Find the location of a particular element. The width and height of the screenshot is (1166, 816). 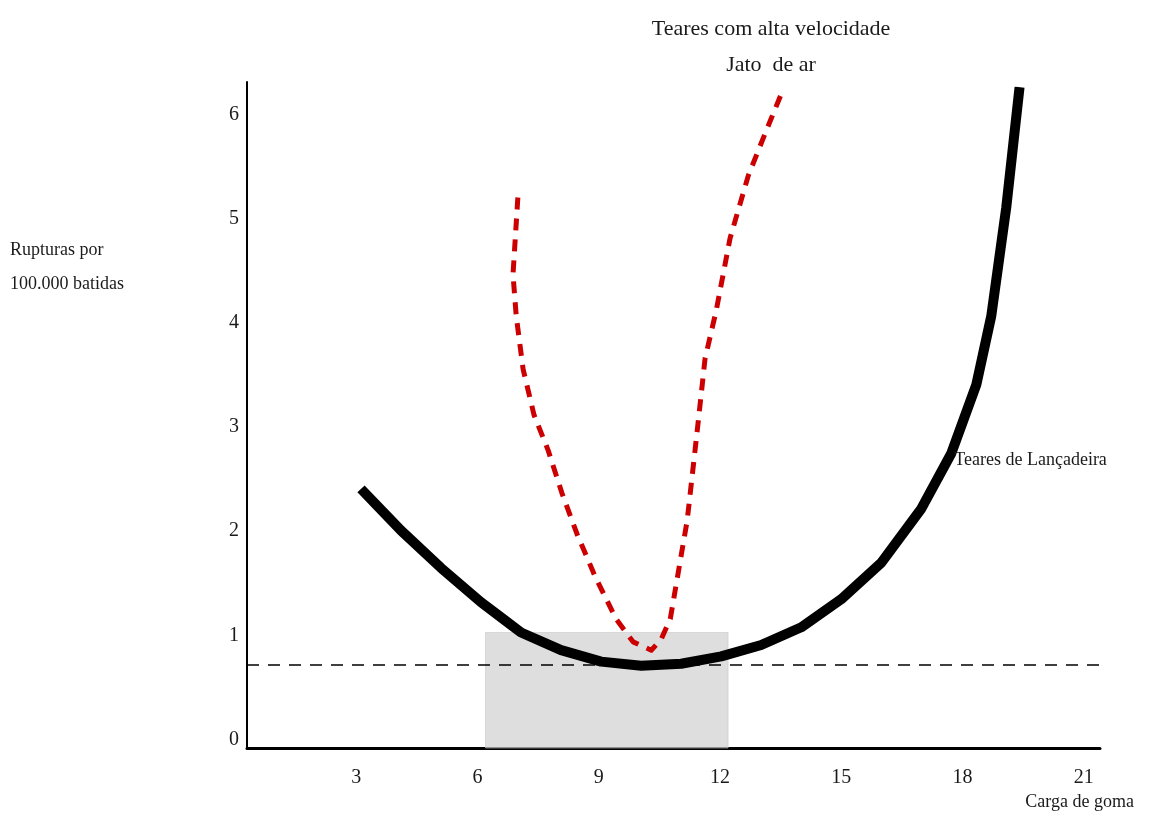

y-tick-label: 1 is located at coordinates (234, 633).